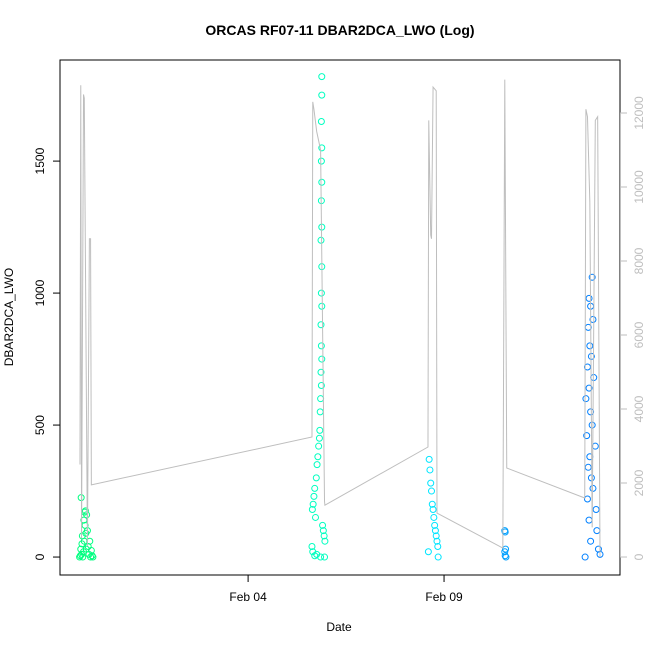 The width and height of the screenshot is (650, 650). Describe the element at coordinates (40, 292) in the screenshot. I see `y-tick-label: 1000` at that location.